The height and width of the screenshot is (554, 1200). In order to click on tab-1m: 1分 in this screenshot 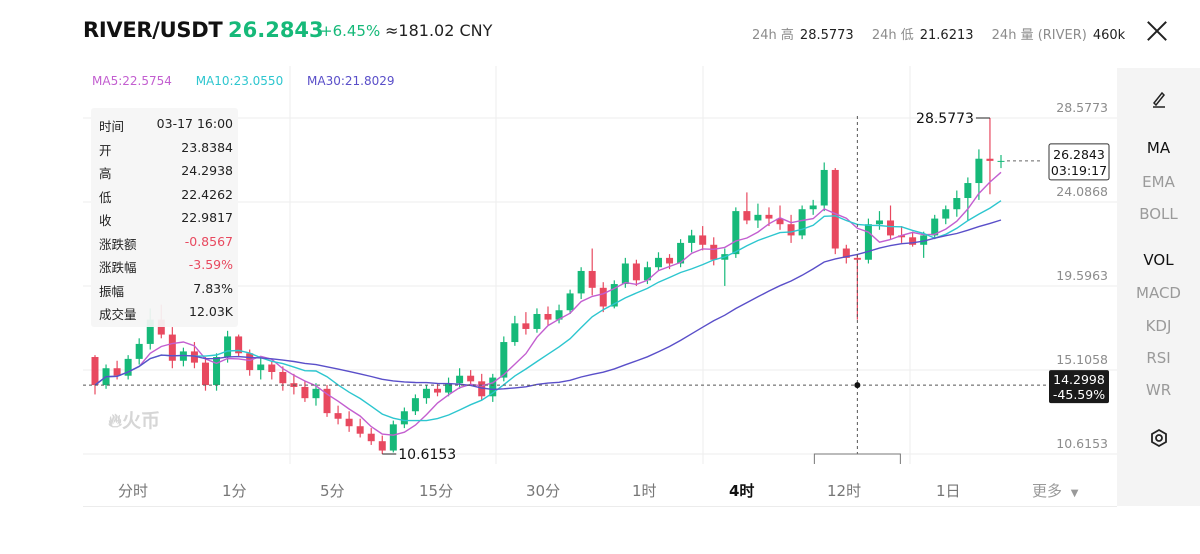, I will do `click(234, 491)`.